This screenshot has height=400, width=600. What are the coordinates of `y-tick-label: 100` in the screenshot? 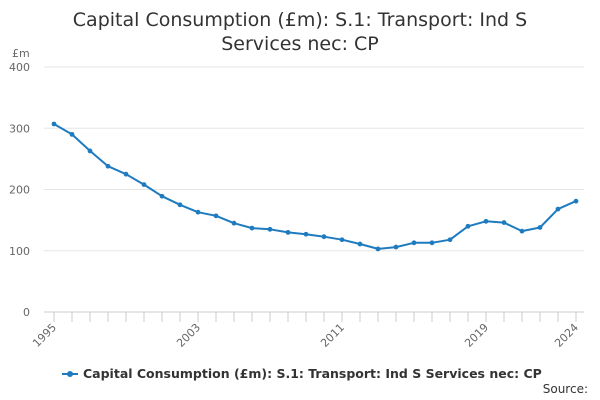 It's located at (19, 251).